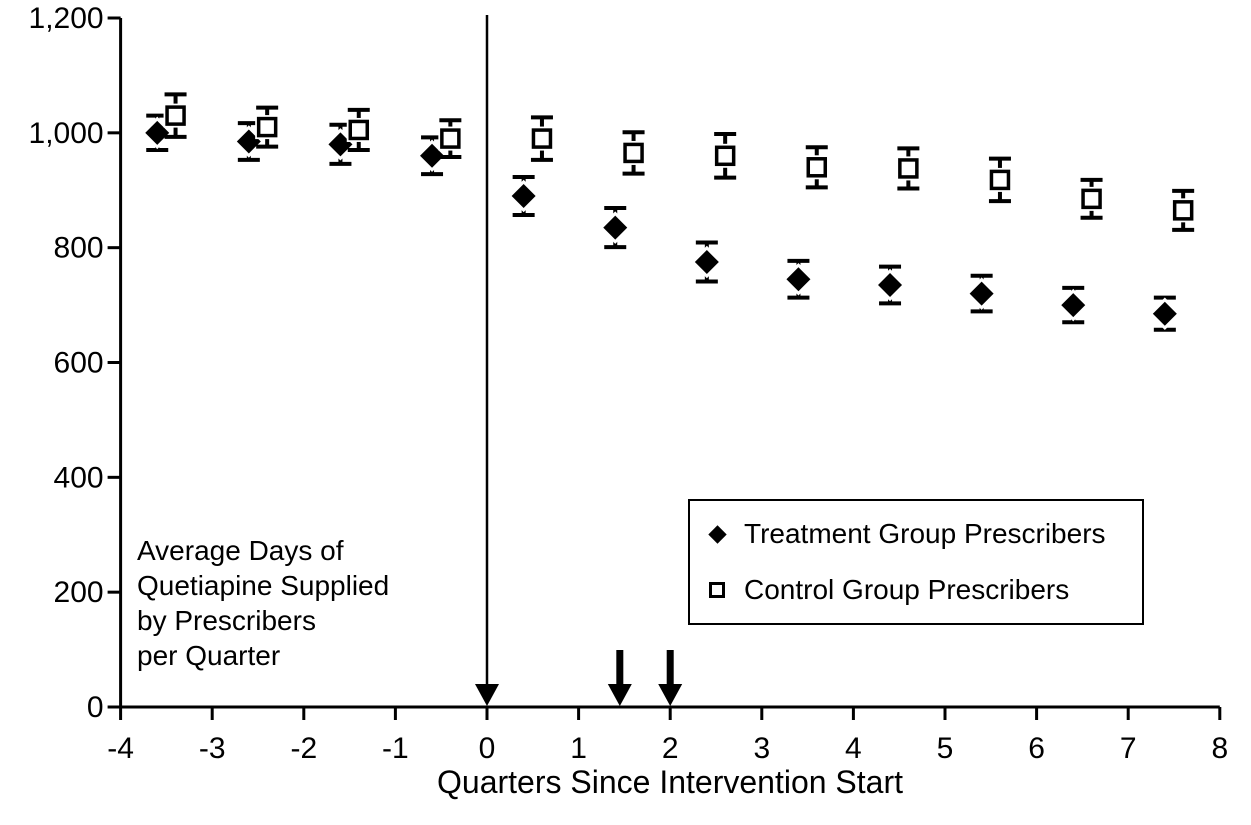 This screenshot has width=1251, height=825. What do you see at coordinates (853, 748) in the screenshot?
I see `x-tick-label: 4` at bounding box center [853, 748].